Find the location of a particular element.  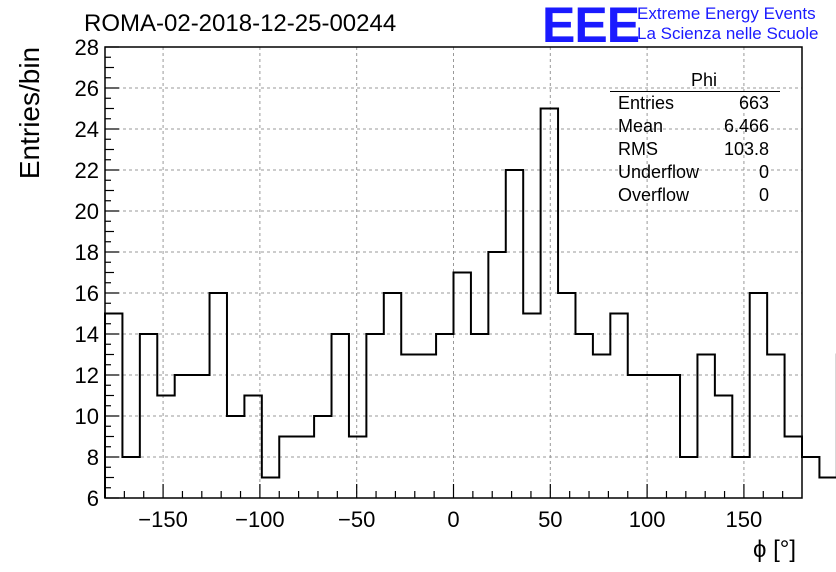

x-tick-label: −150 is located at coordinates (163, 519).